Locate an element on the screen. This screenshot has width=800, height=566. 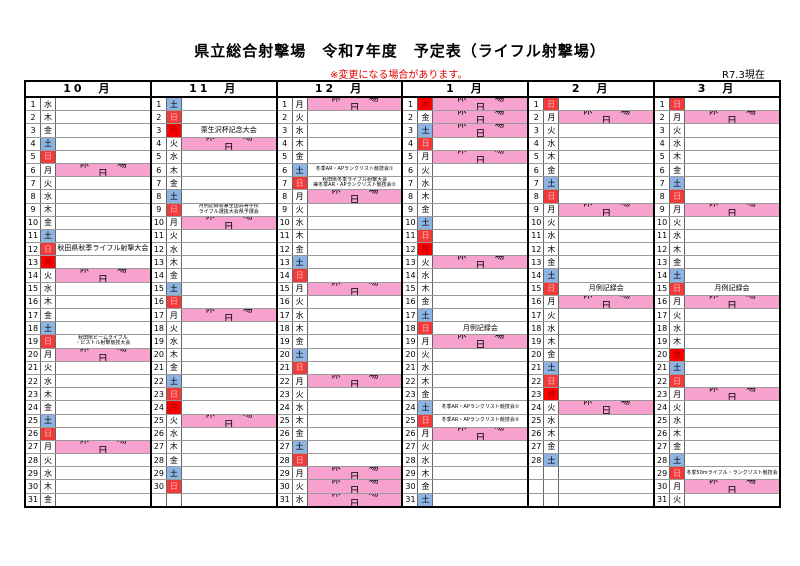
day-row: 30 月休 場 日 is located at coordinates (717, 487).